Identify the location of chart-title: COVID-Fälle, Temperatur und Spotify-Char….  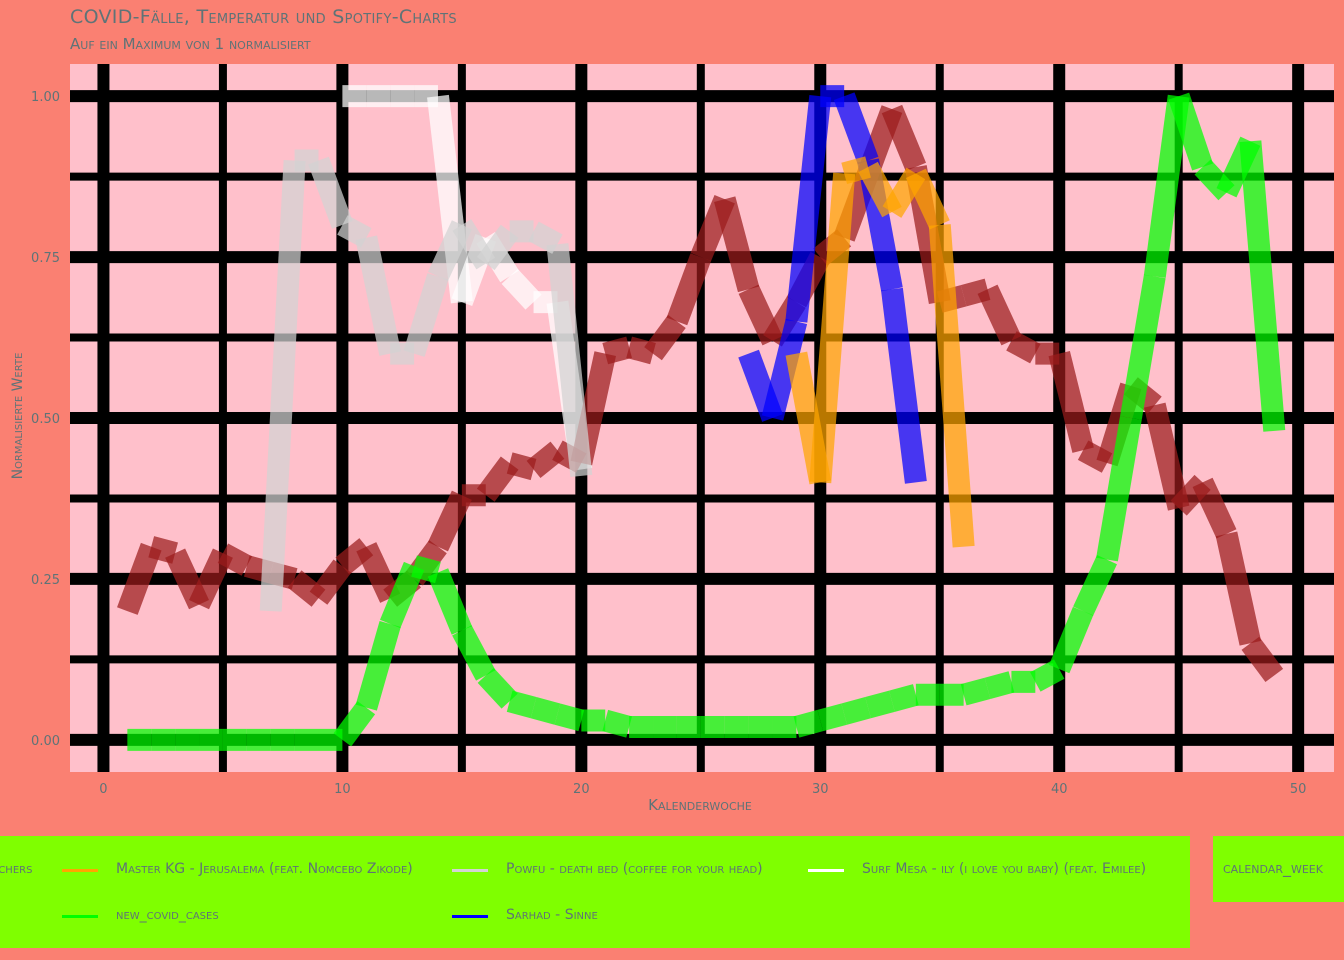
(263, 17).